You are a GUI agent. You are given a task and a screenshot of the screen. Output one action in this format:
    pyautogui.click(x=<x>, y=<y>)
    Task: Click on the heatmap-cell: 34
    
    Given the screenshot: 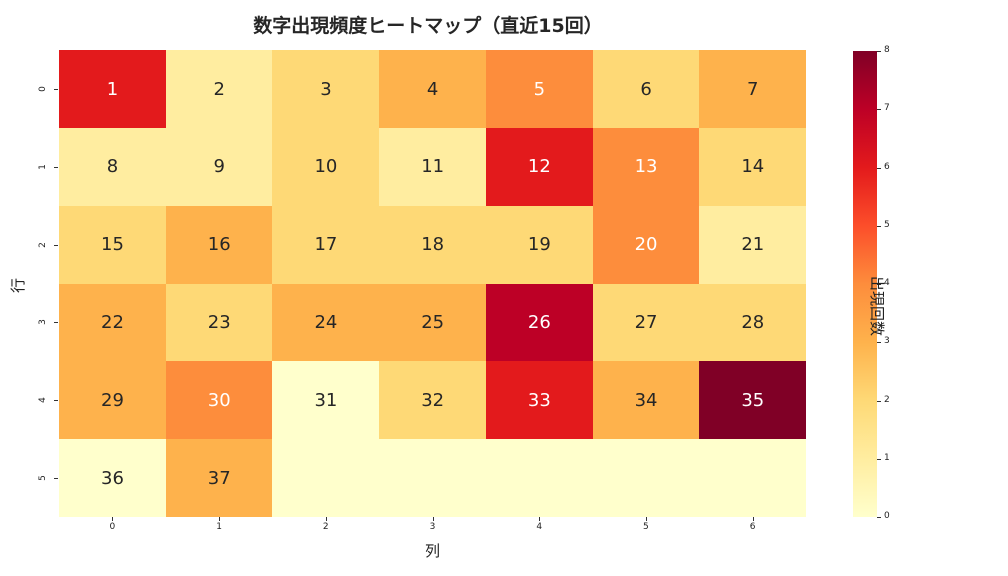 What is the action you would take?
    pyautogui.click(x=646, y=400)
    